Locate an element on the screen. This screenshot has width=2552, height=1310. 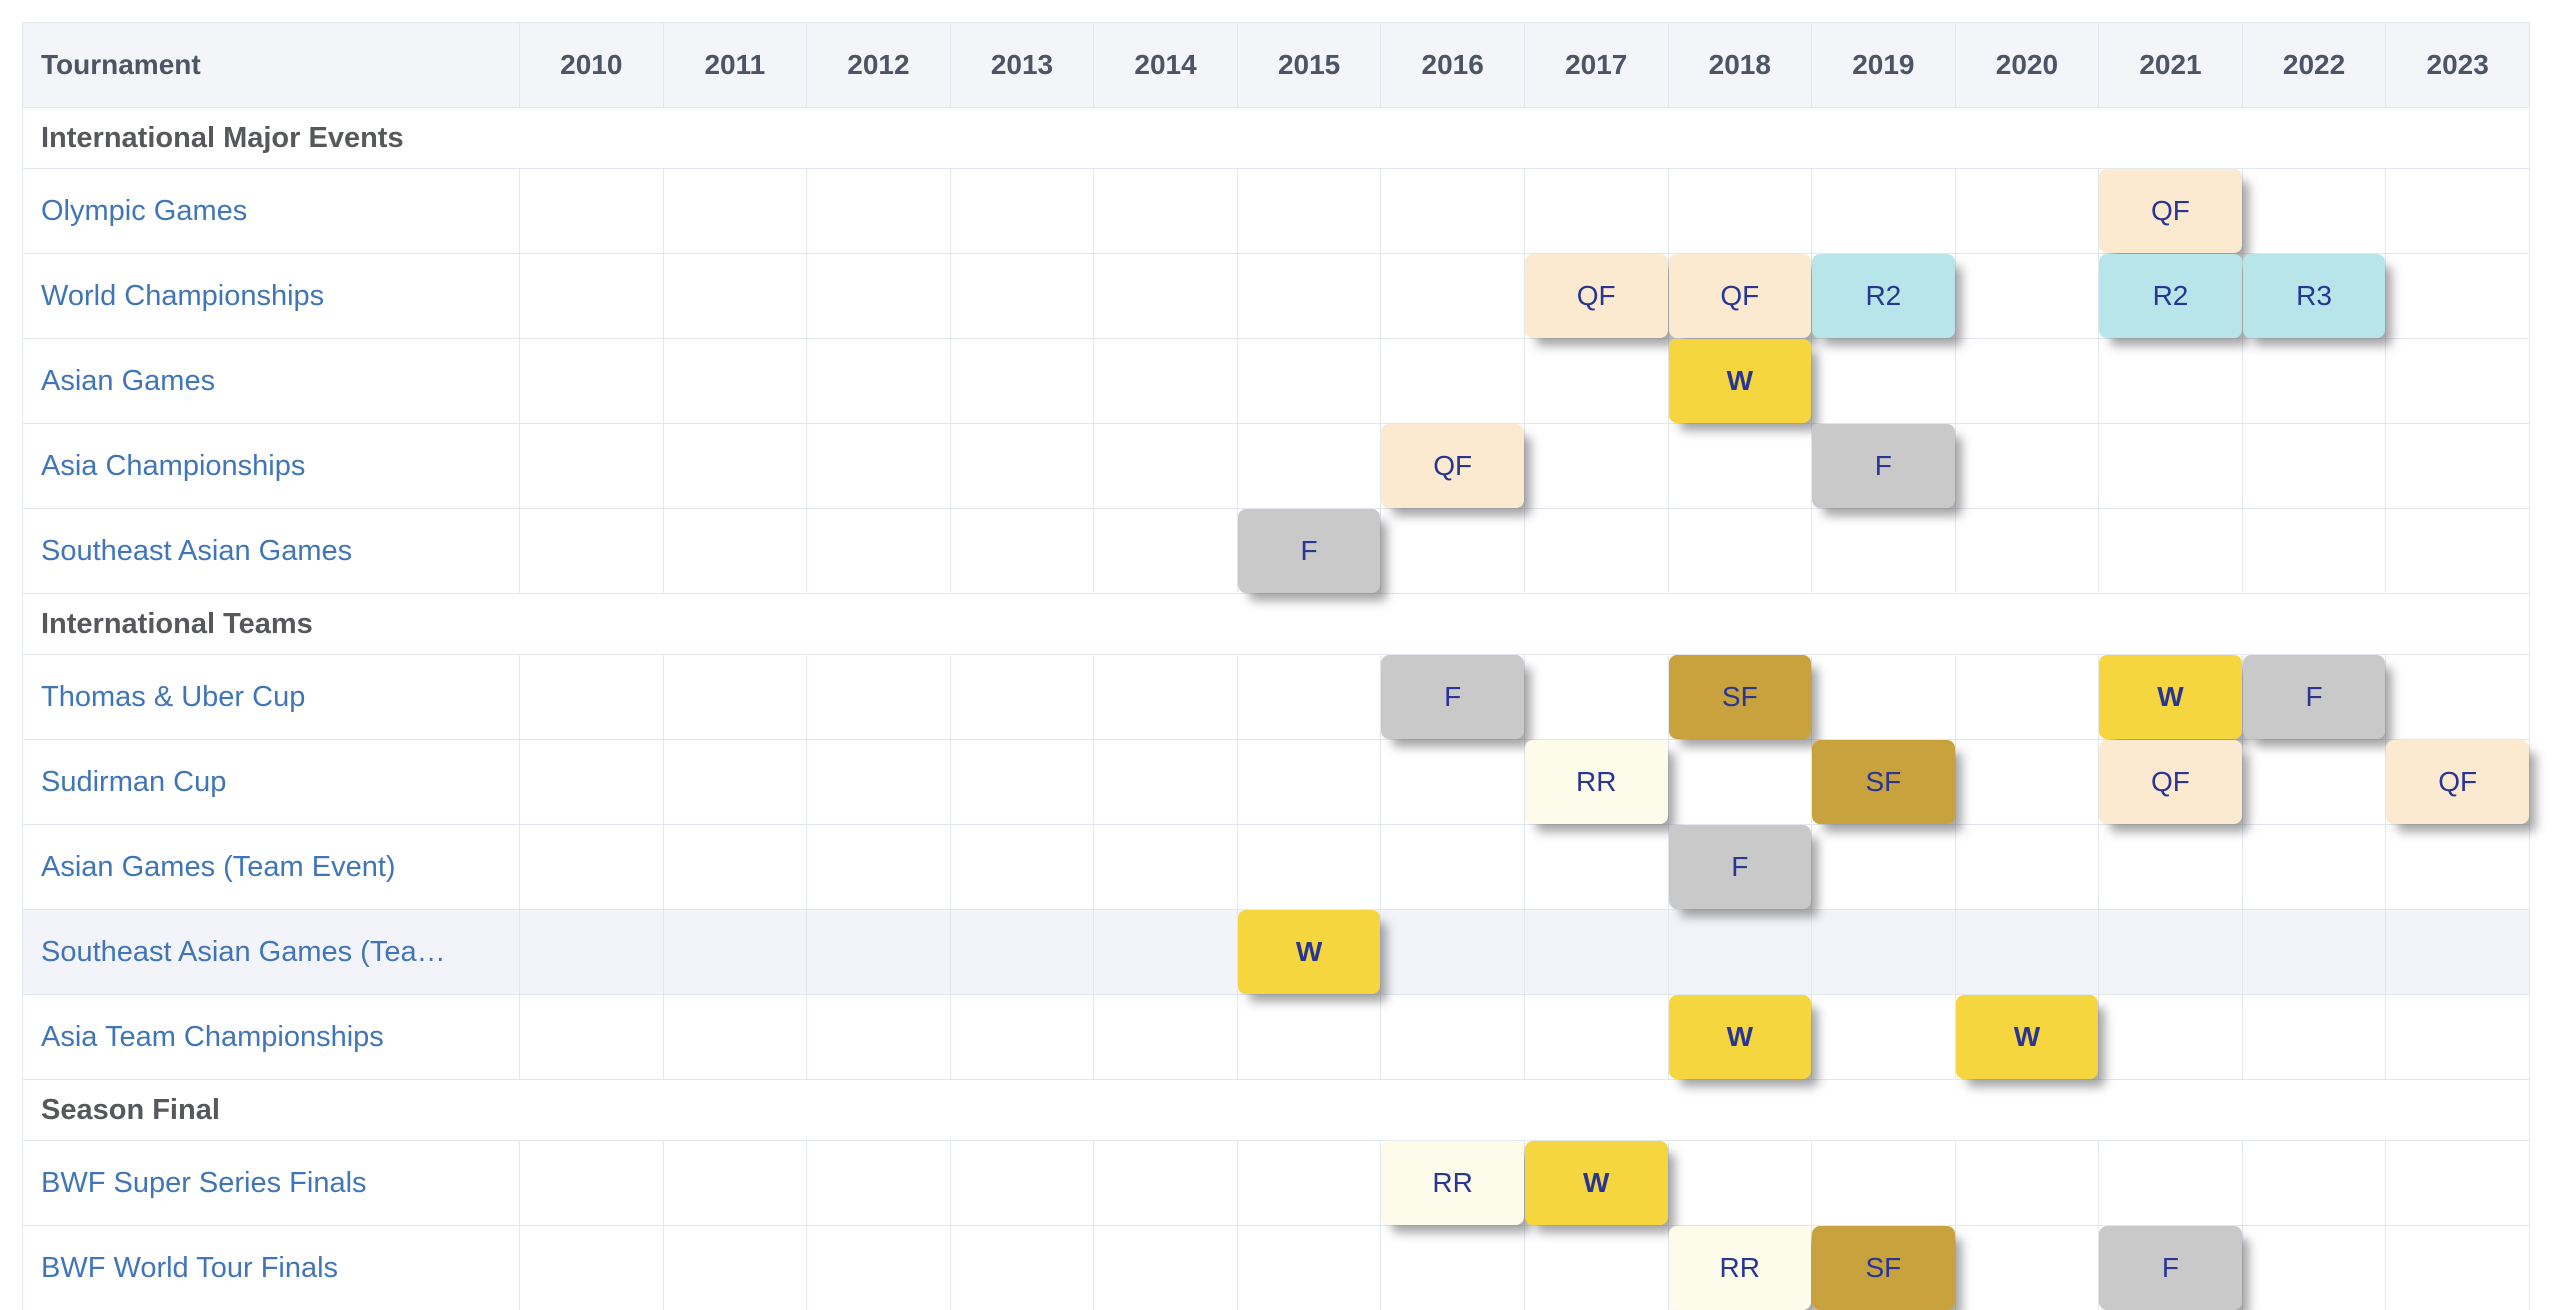
result-cell-2021: R2 is located at coordinates (2170, 296).